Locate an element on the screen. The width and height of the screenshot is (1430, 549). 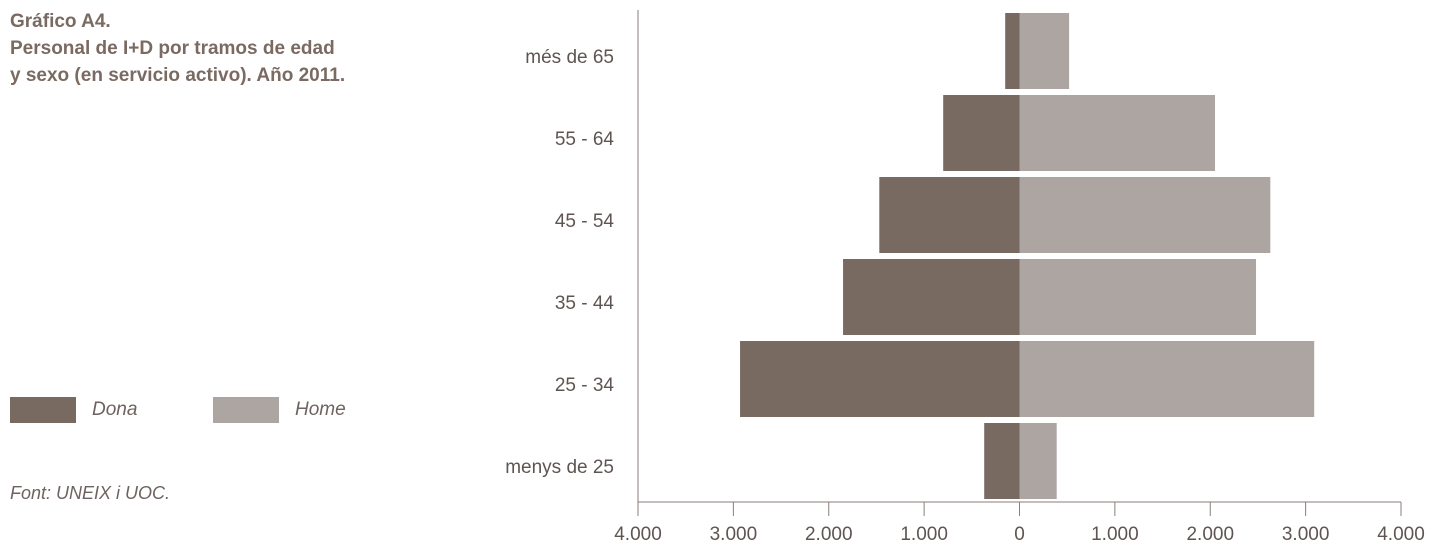
x-tick-label-8: 4.000 is located at coordinates (1401, 534).